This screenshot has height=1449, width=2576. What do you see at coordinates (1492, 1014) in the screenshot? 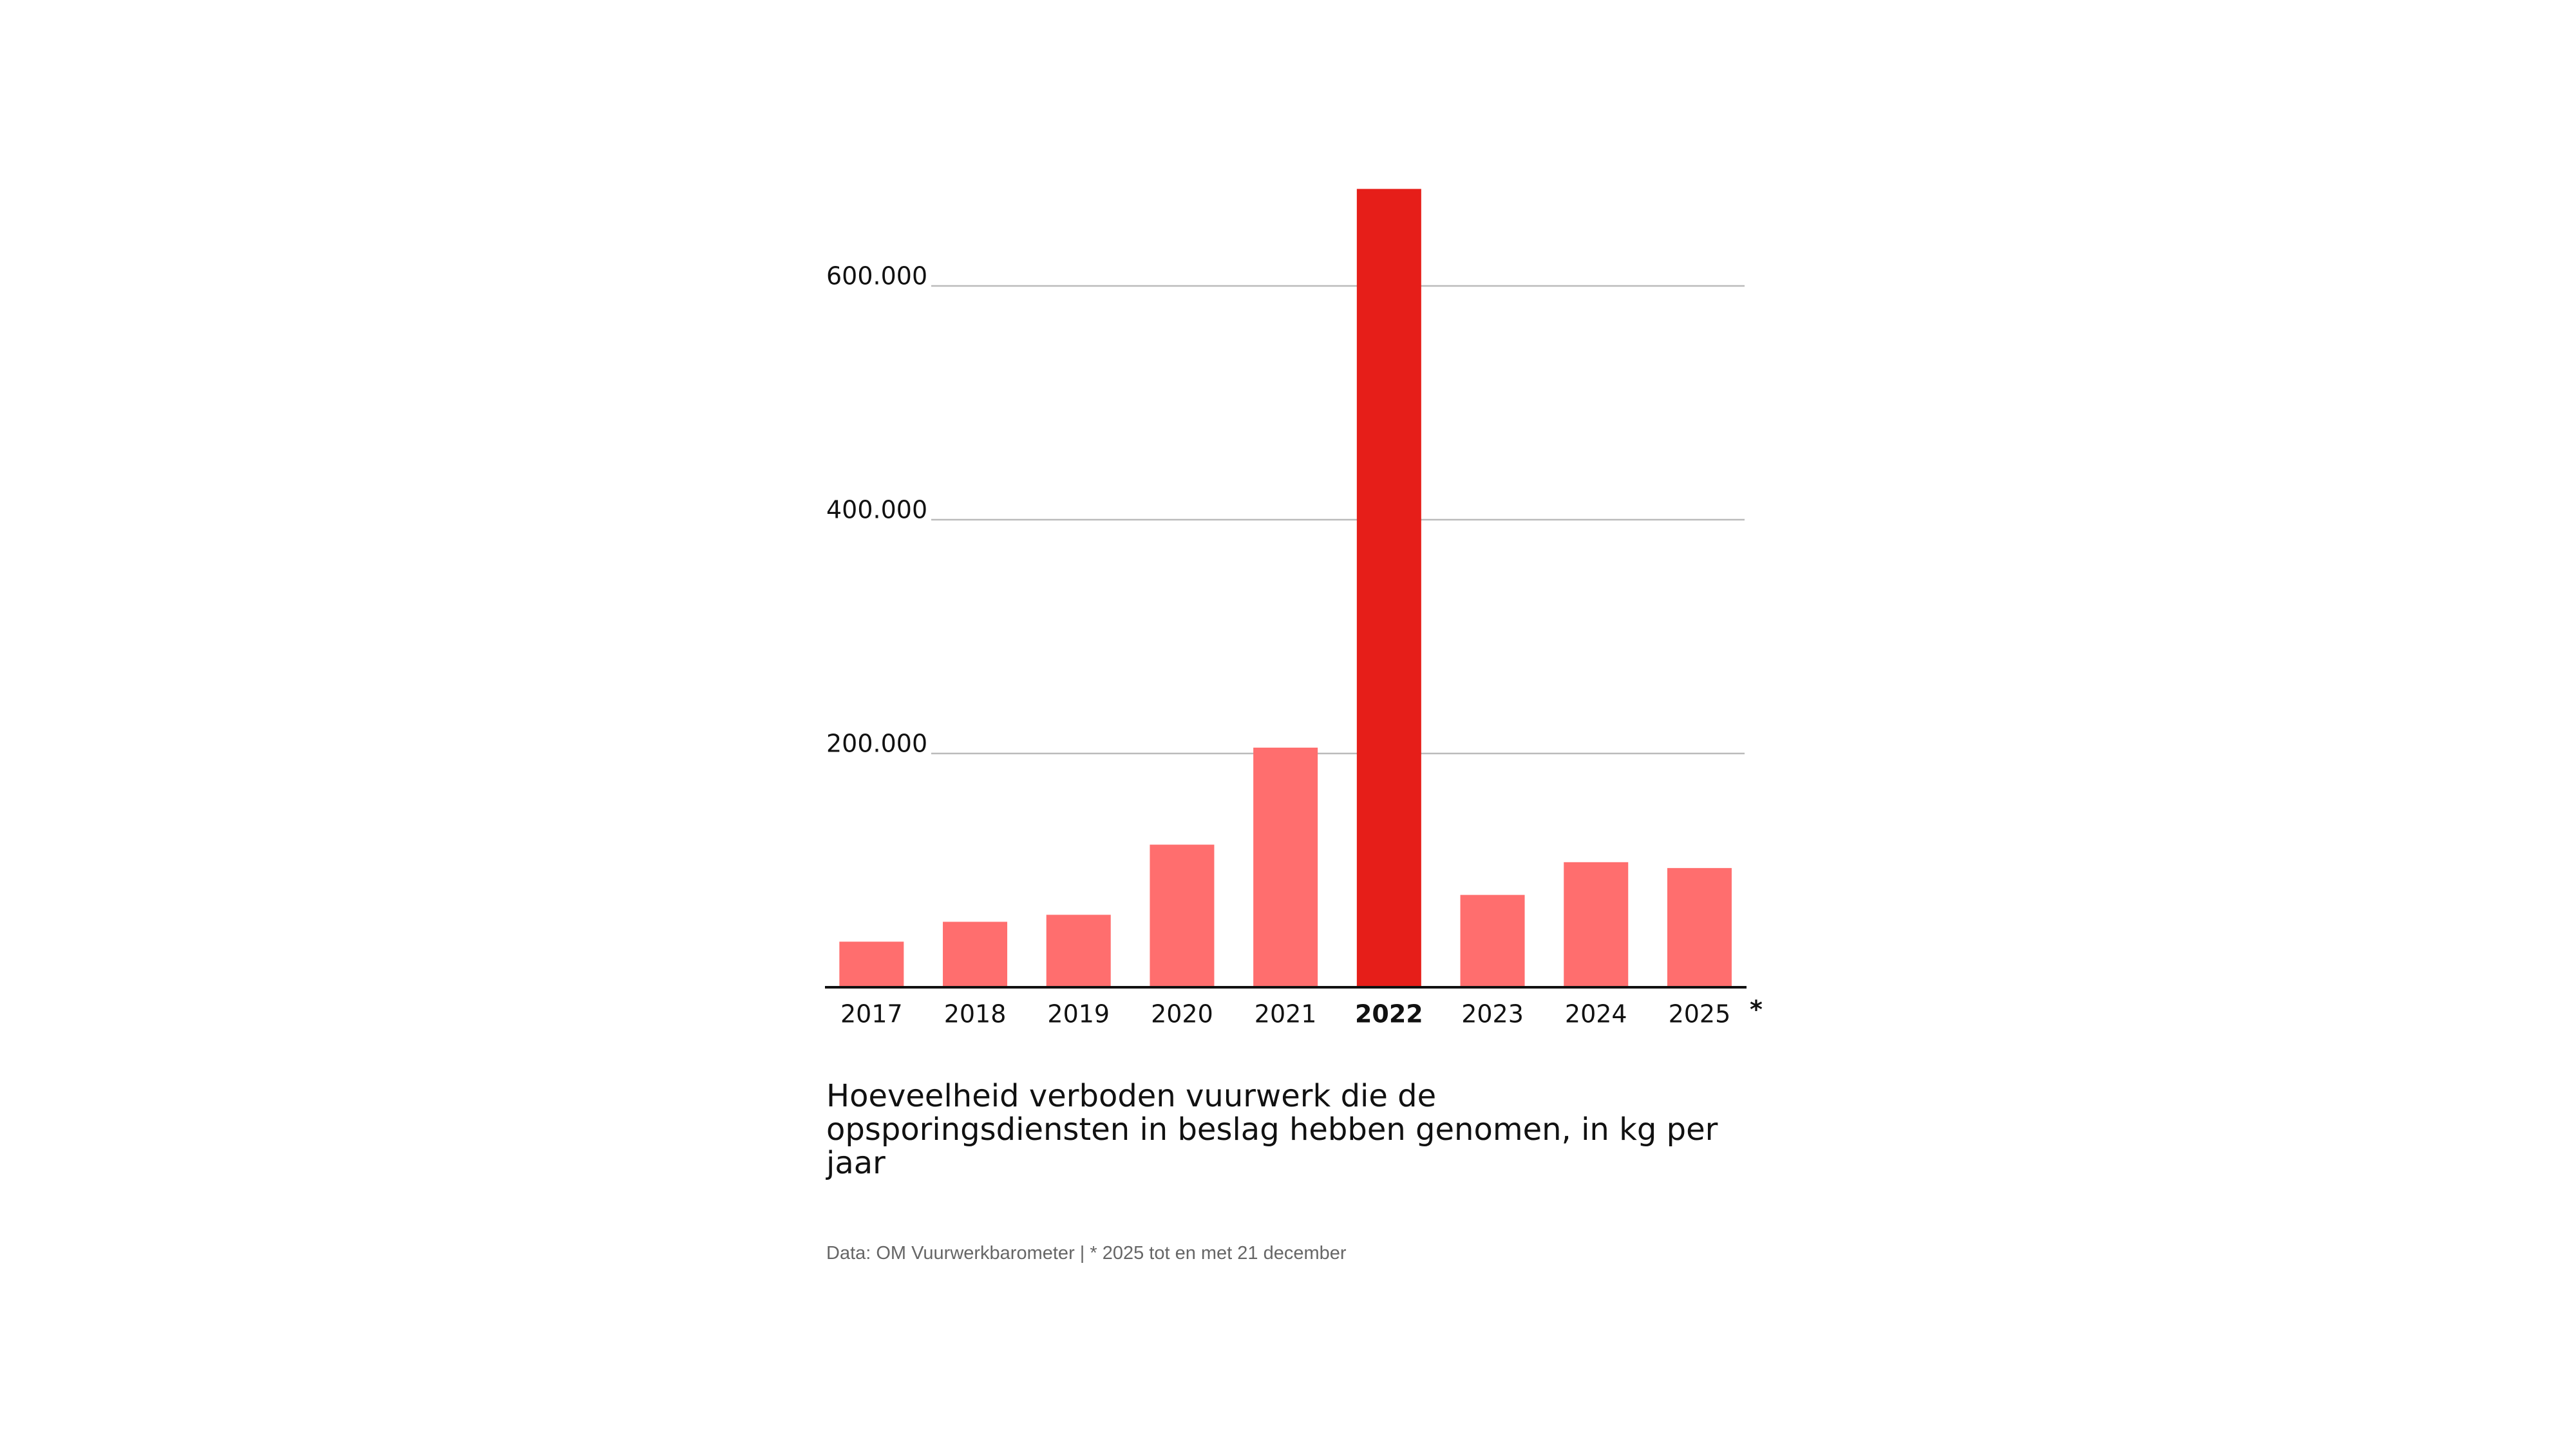
I see `x-tick-label: 2023` at bounding box center [1492, 1014].